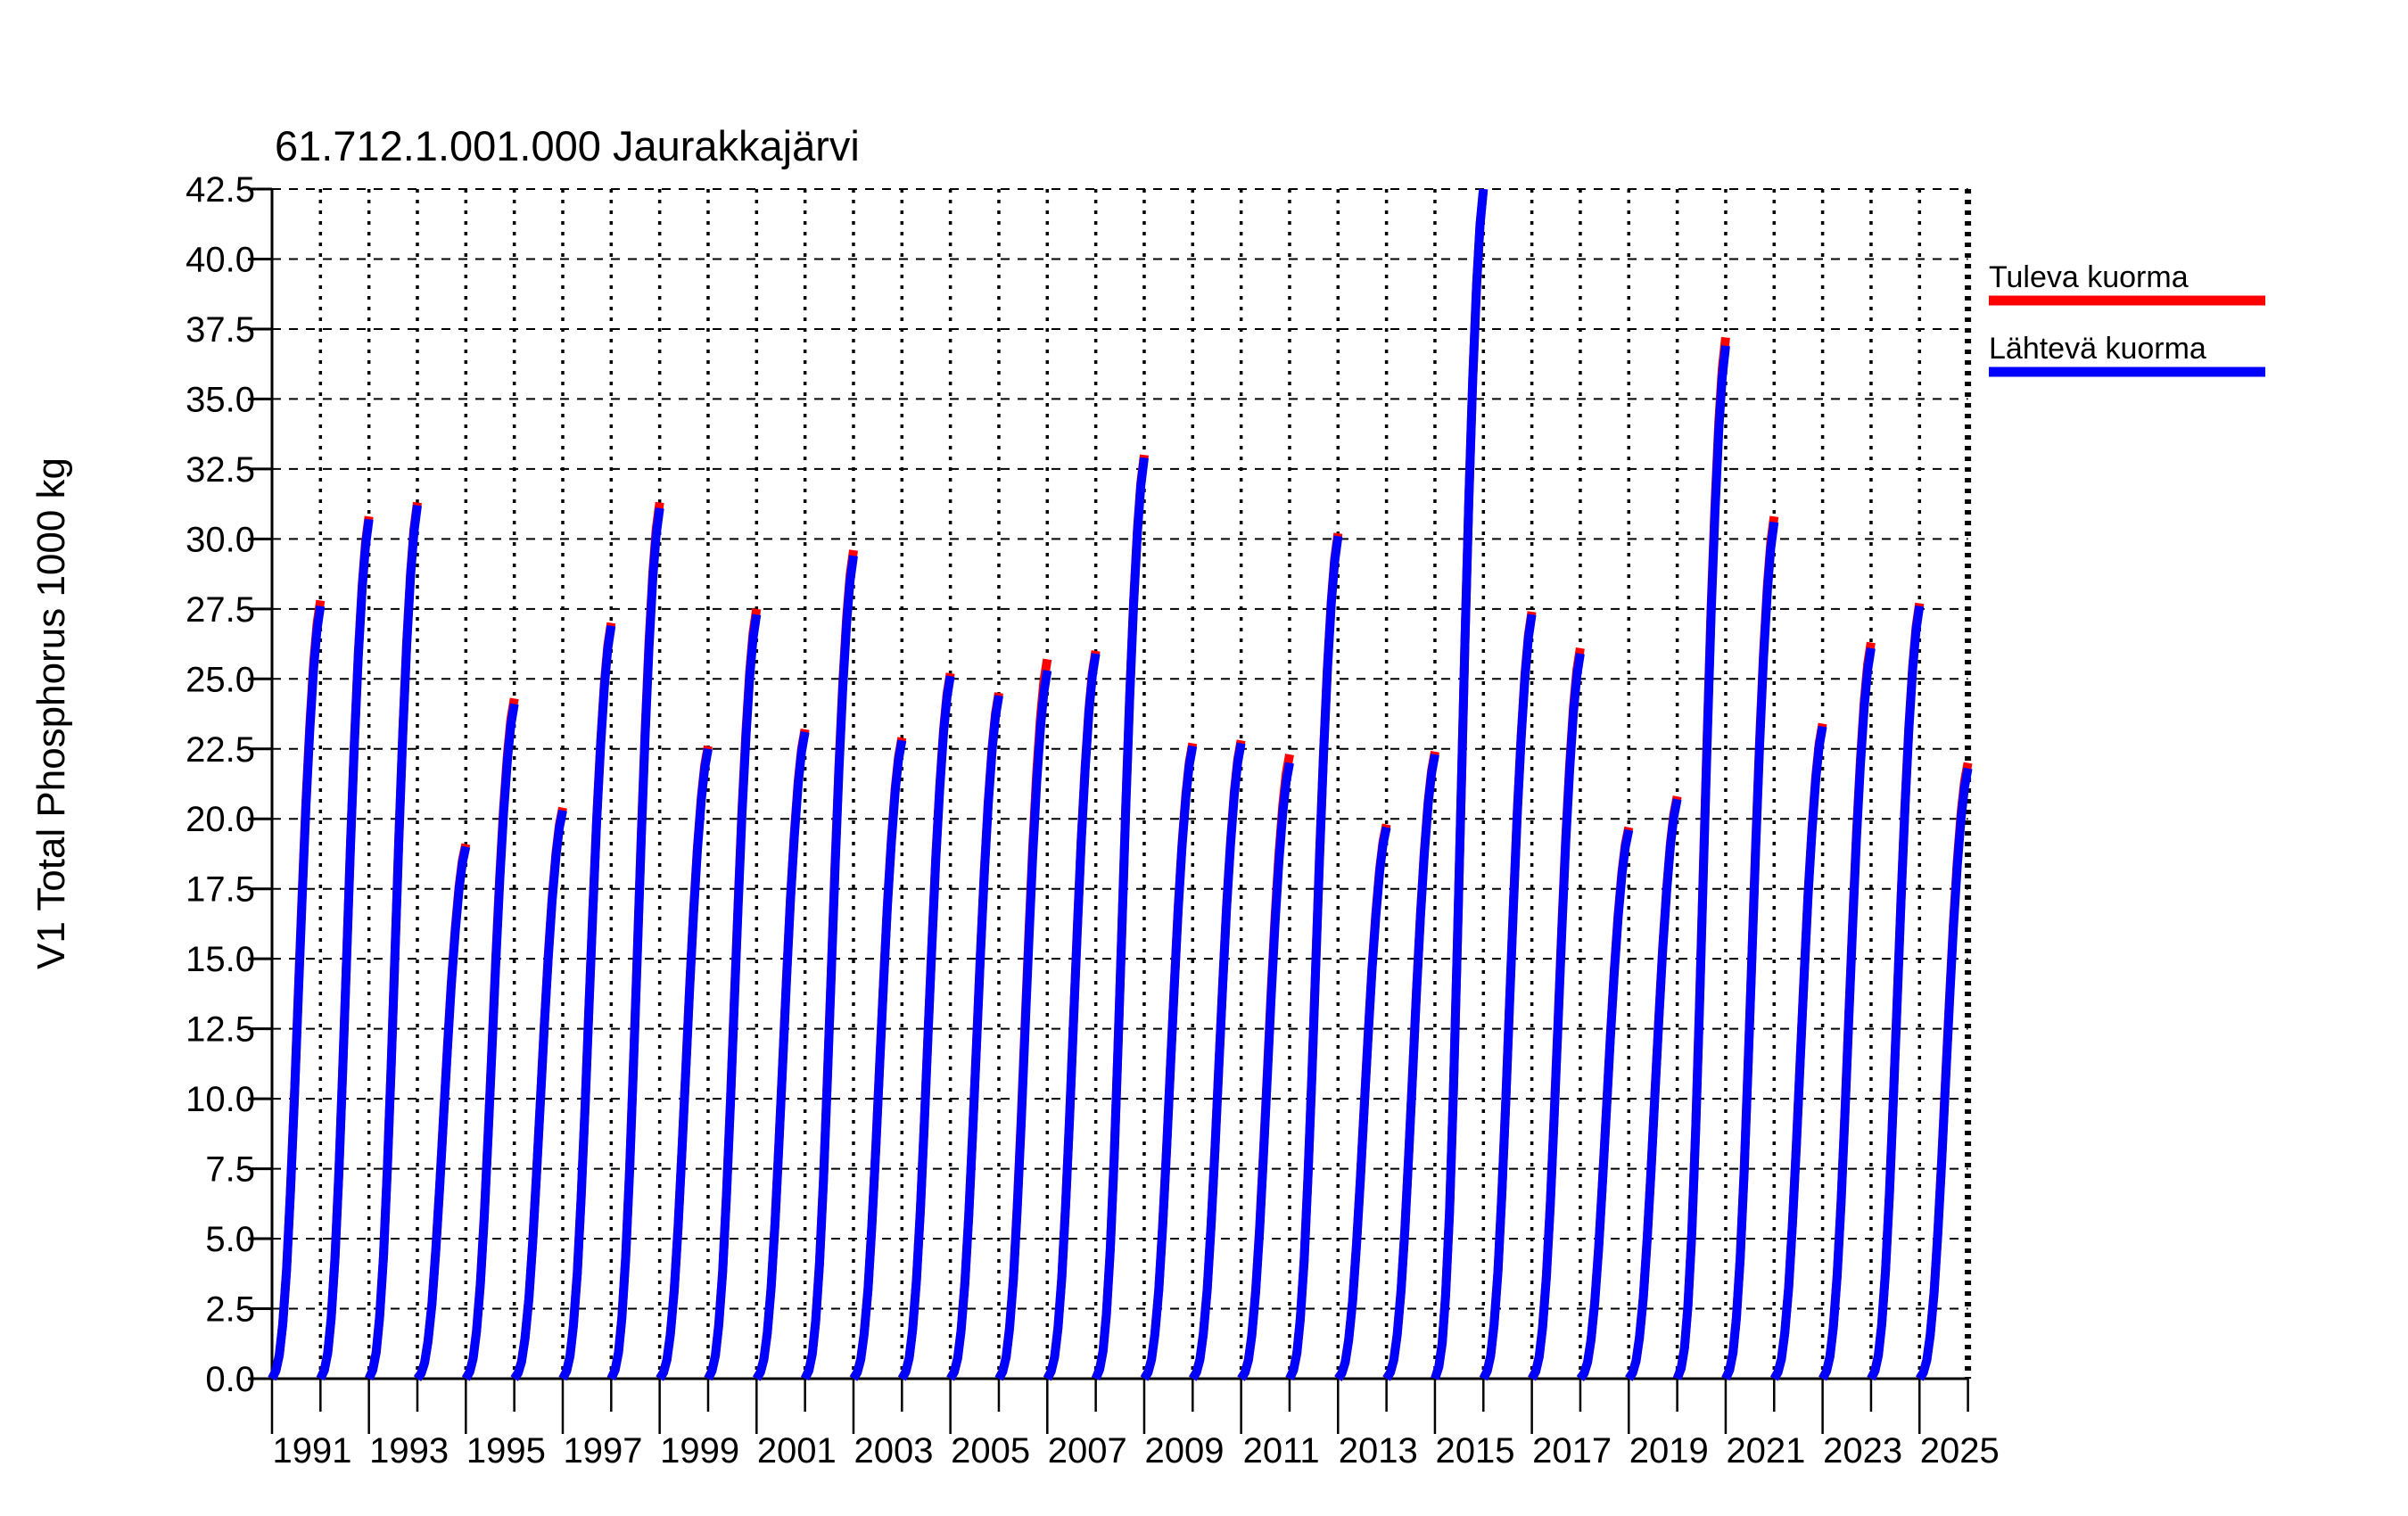 This screenshot has width=2408, height=1516. What do you see at coordinates (220, 679) in the screenshot?
I see `y-tick-label: 25.0` at bounding box center [220, 679].